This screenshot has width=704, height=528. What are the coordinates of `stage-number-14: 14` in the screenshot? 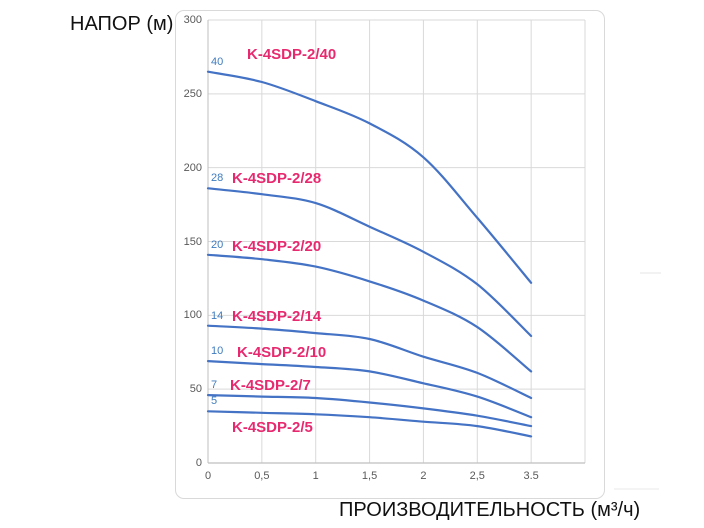 It's located at (217, 315).